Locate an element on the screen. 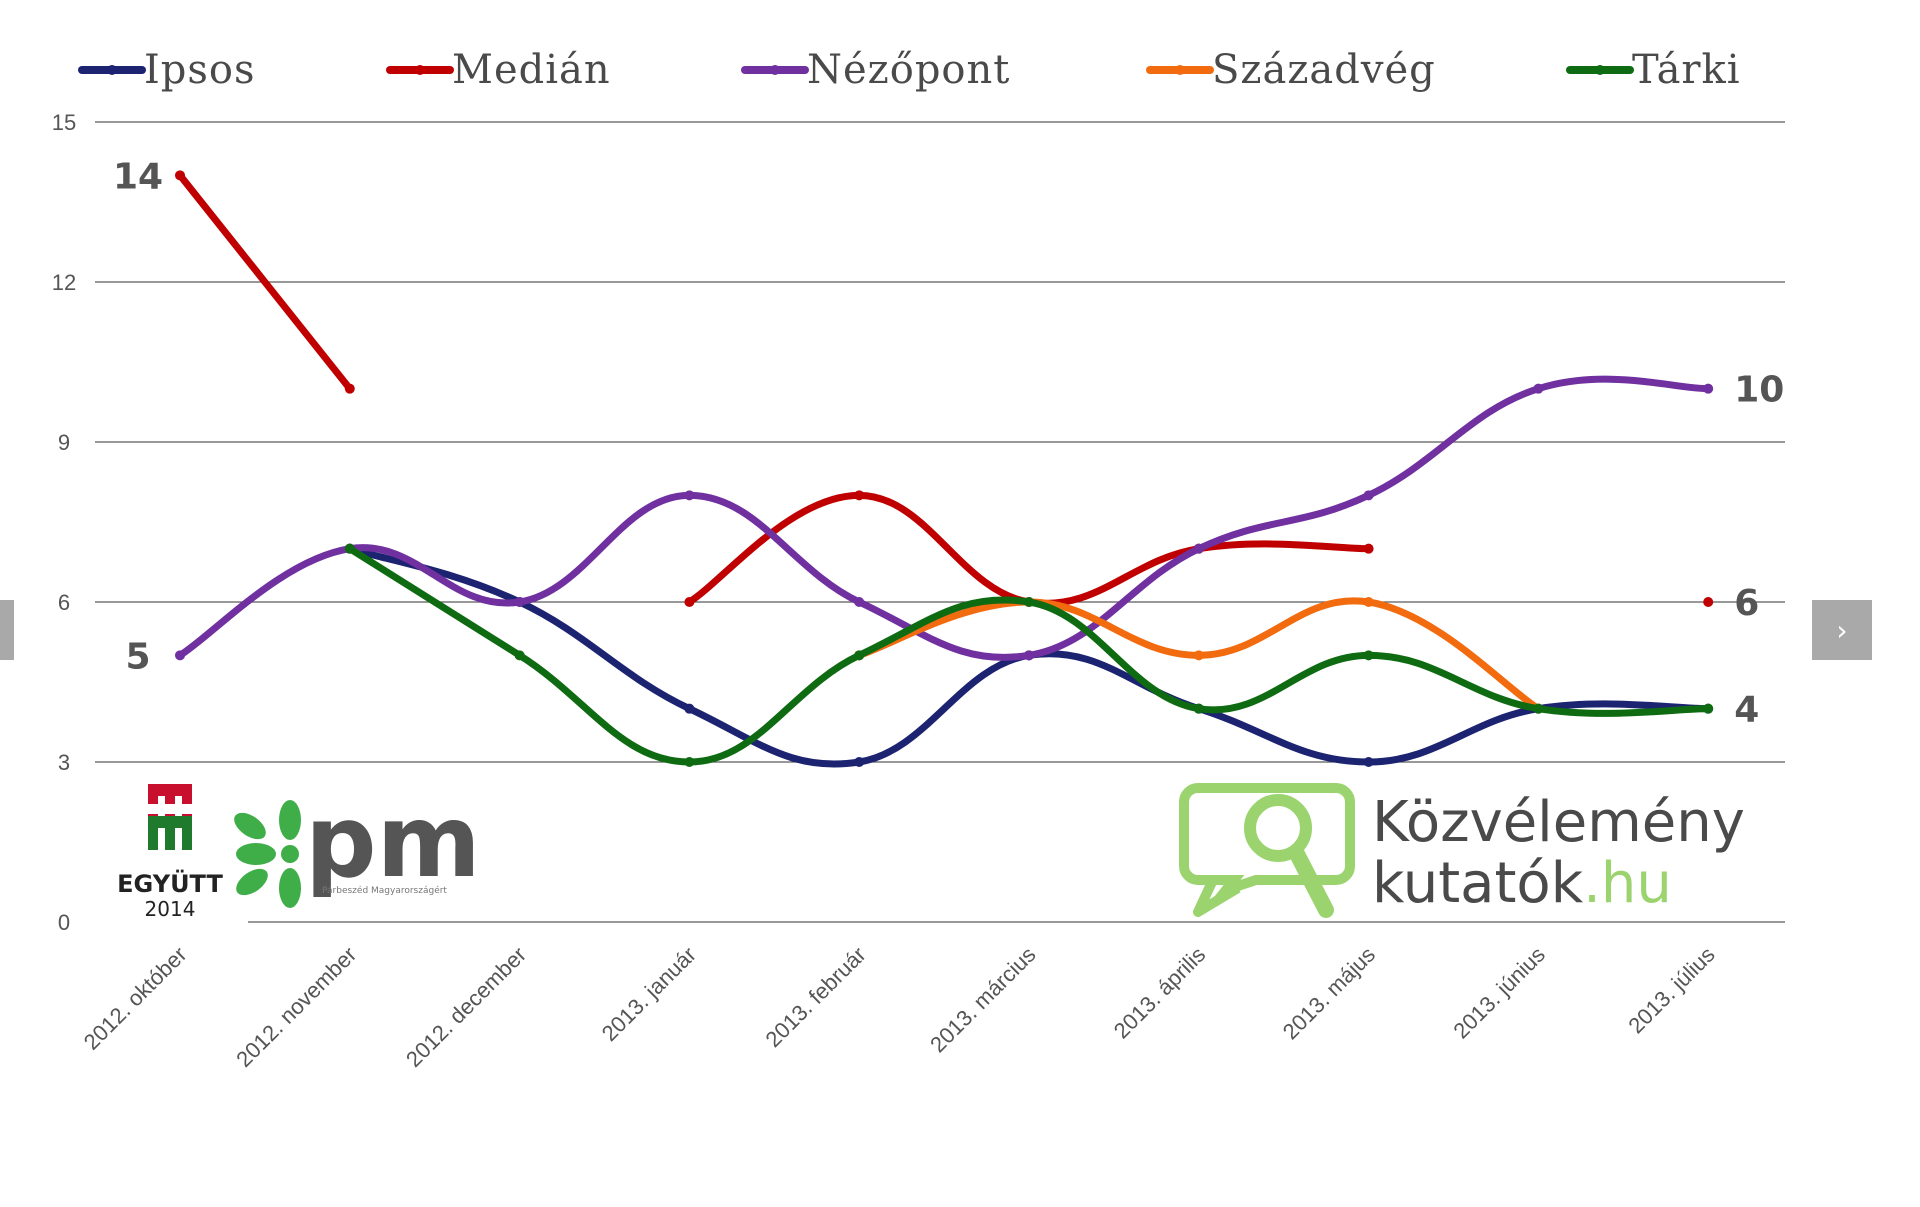 This screenshot has height=1207, width=1920. x-tick-label: 2013. február is located at coordinates (816, 997).